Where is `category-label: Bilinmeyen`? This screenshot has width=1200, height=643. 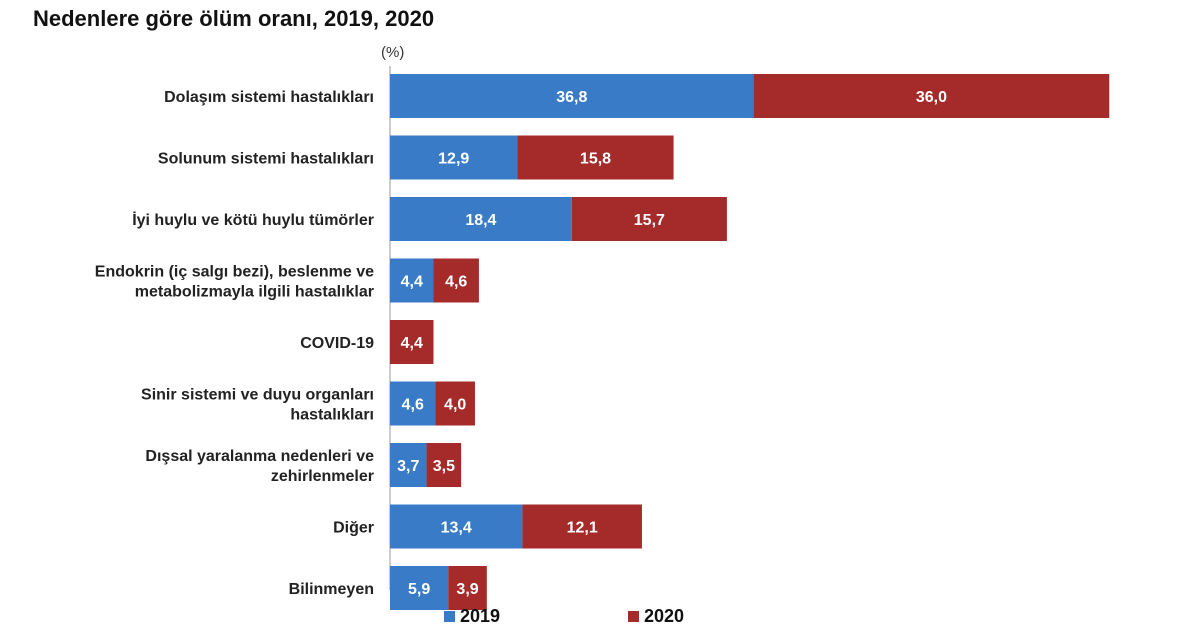
category-label: Bilinmeyen is located at coordinates (331, 589).